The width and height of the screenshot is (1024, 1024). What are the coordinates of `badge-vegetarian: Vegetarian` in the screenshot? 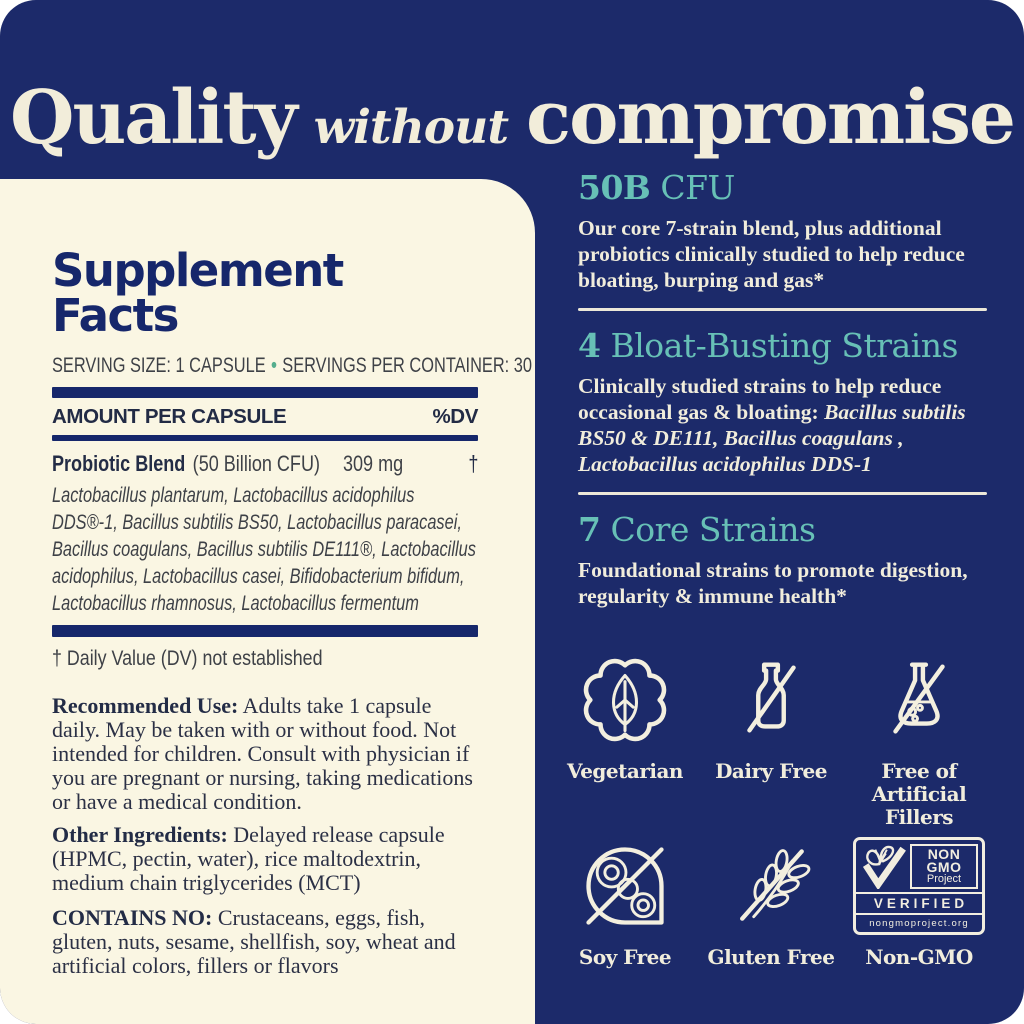 It's located at (625, 738).